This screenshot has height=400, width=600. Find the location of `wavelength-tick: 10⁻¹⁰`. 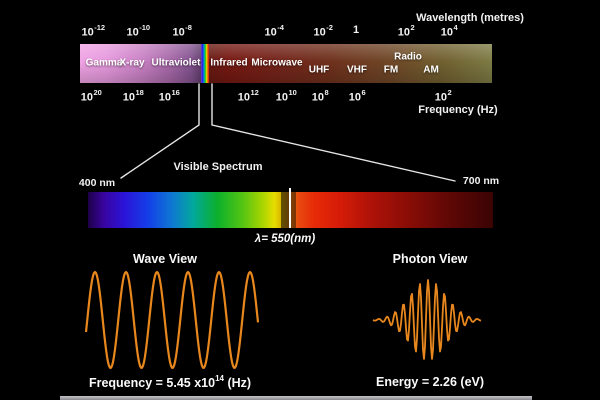

wavelength-tick: 10⁻¹⁰ is located at coordinates (138, 31).